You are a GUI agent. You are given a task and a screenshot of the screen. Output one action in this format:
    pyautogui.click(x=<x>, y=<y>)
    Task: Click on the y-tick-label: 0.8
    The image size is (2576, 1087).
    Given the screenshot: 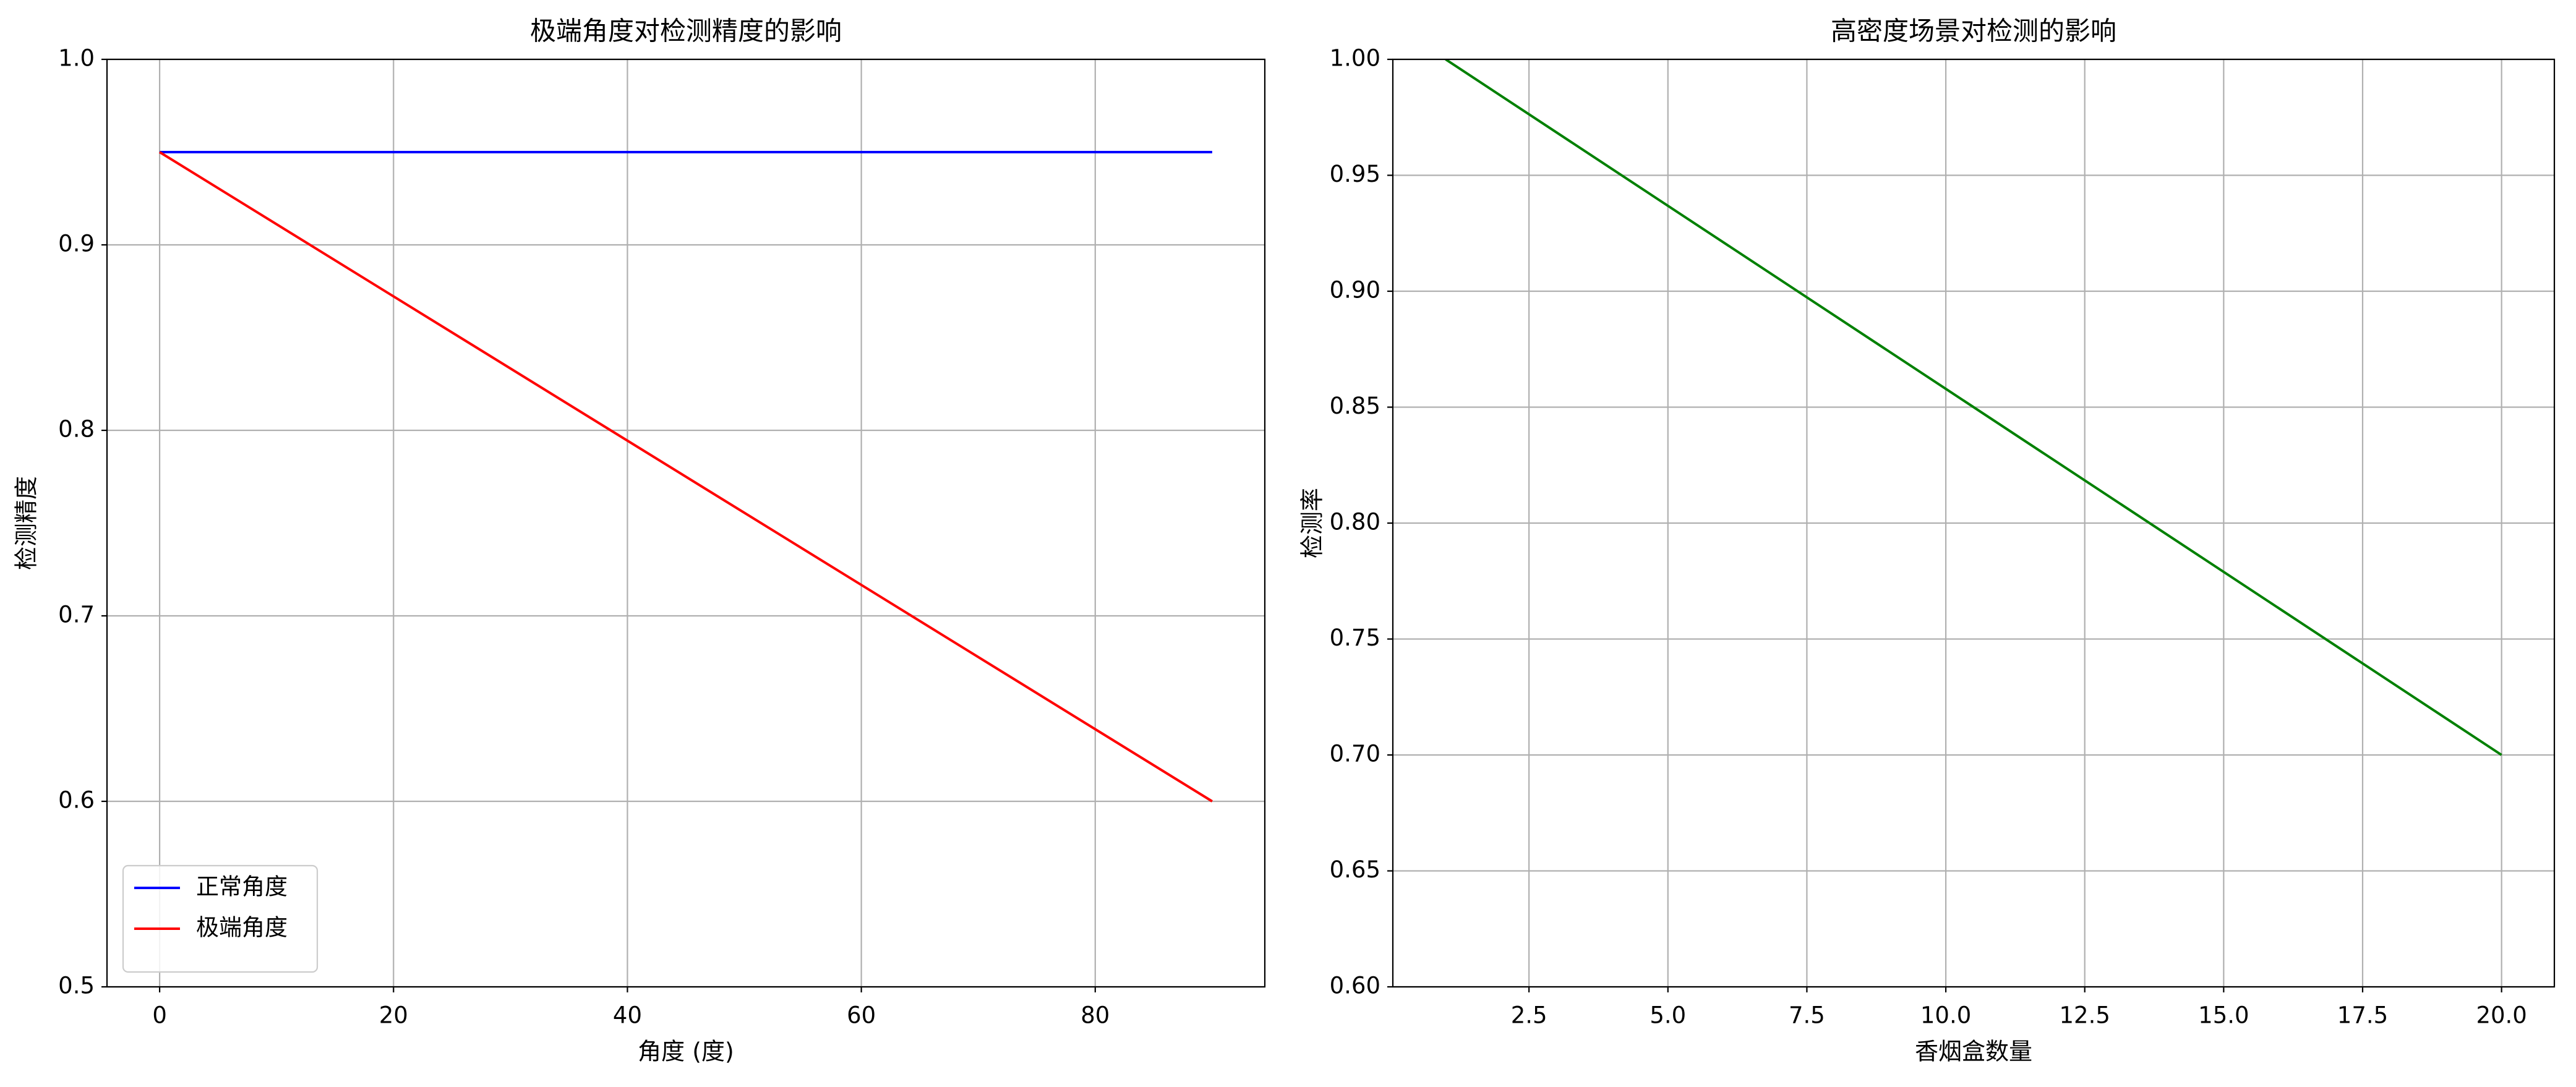 What is the action you would take?
    pyautogui.click(x=76, y=429)
    